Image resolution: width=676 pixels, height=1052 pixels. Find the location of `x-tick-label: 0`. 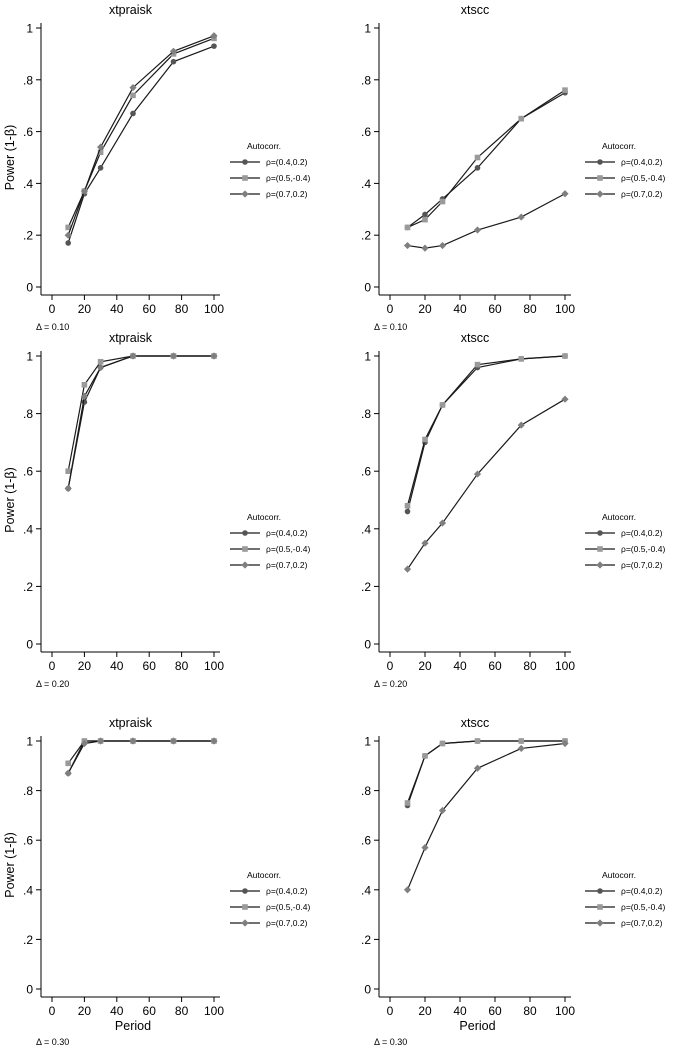

x-tick-label: 0 is located at coordinates (52, 309).